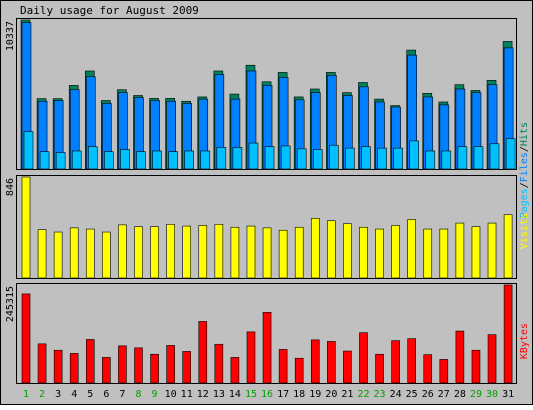  What do you see at coordinates (508, 394) in the screenshot?
I see `day-label: 31` at bounding box center [508, 394].